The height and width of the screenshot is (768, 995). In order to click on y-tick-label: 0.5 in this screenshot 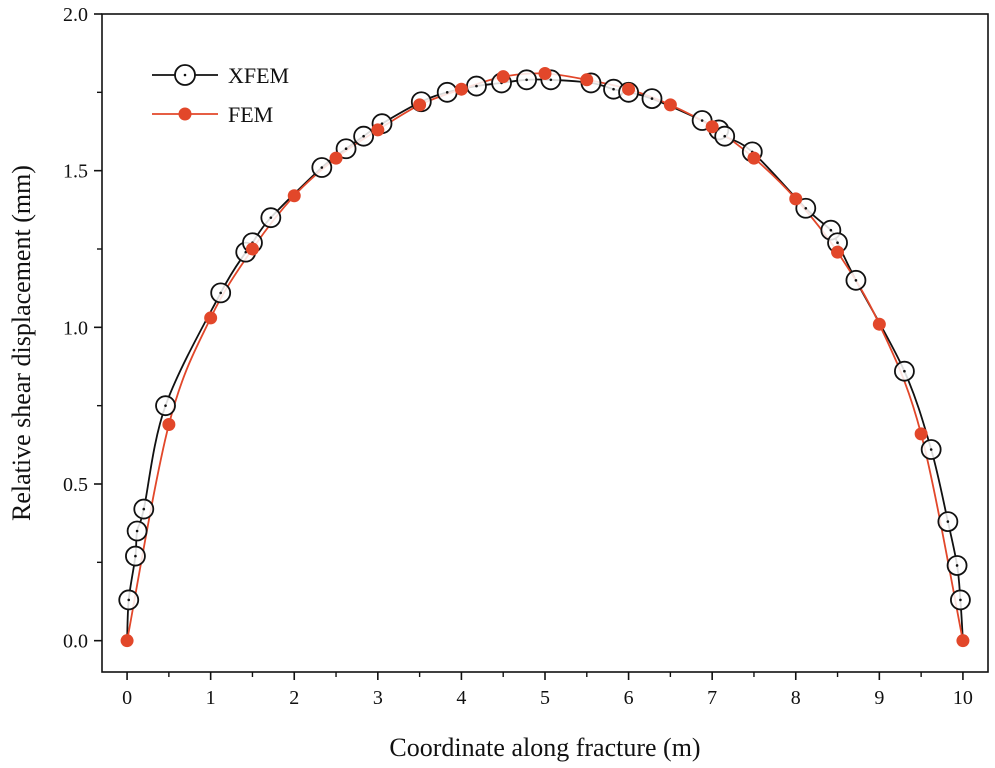, I will do `click(75, 485)`.